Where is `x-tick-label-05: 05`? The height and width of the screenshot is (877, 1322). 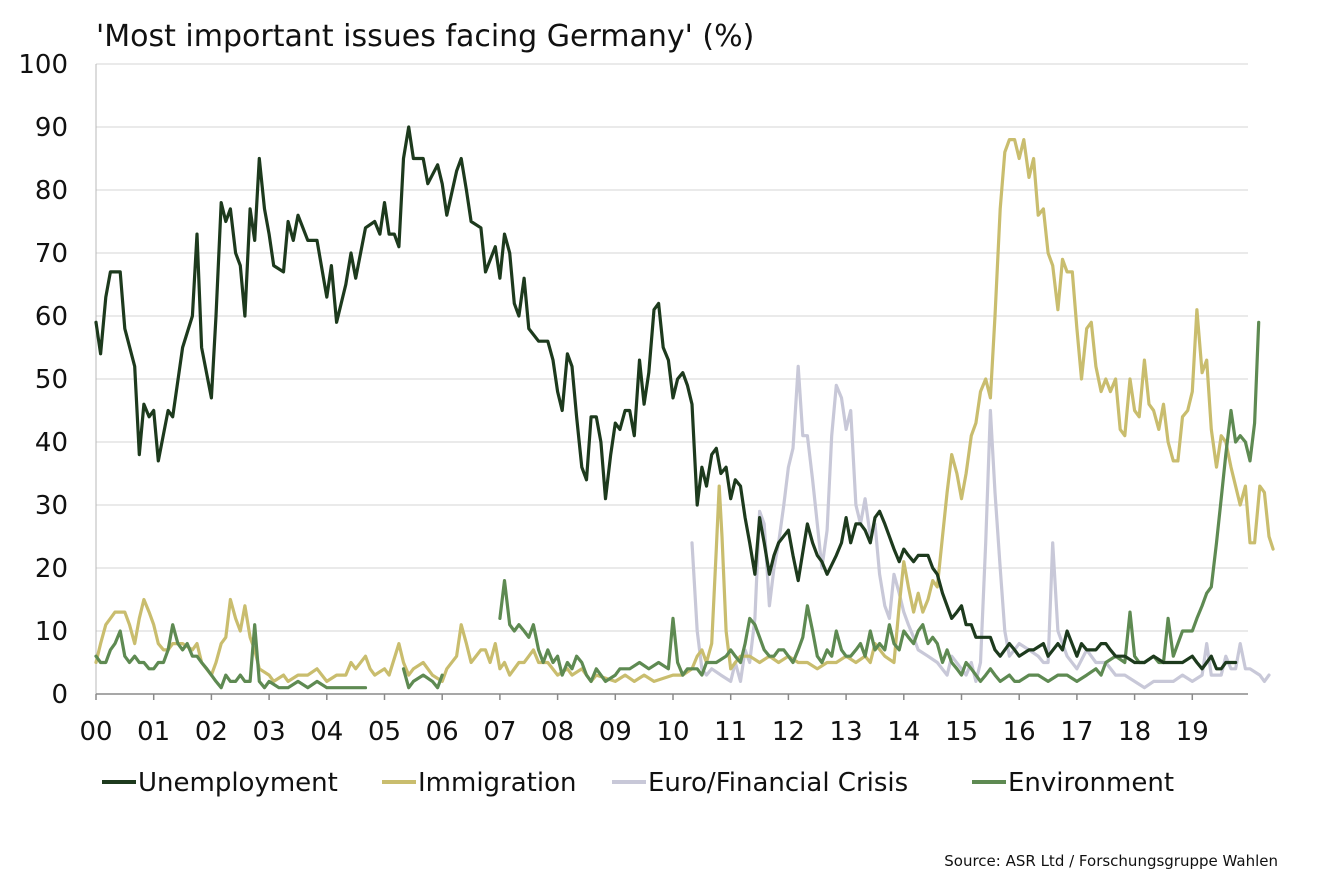 x-tick-label-05: 05 is located at coordinates (384, 732).